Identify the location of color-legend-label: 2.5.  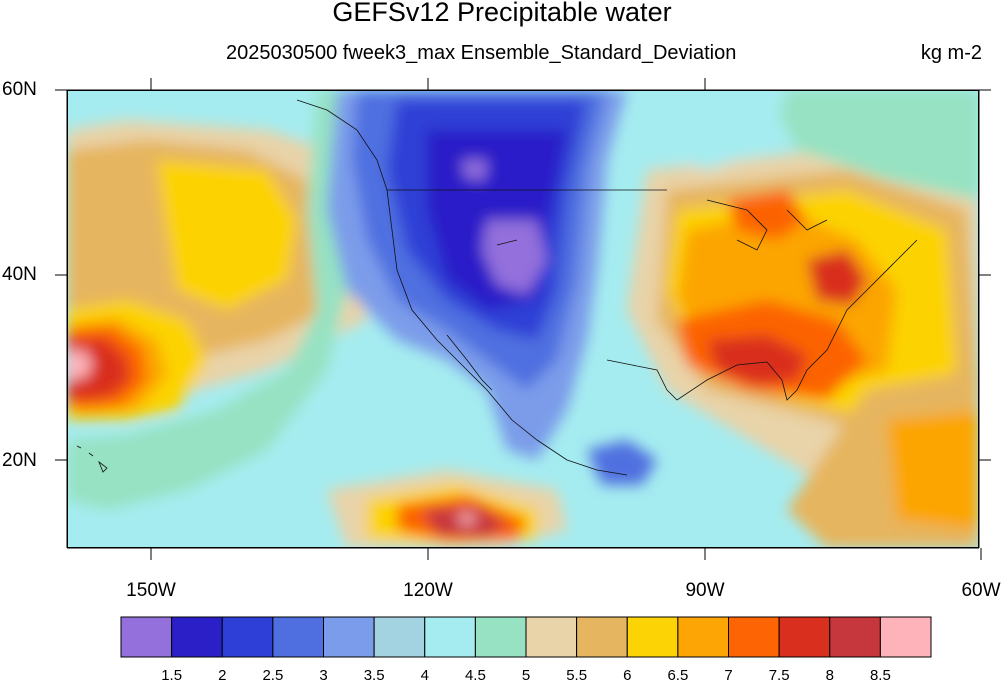
(273, 675).